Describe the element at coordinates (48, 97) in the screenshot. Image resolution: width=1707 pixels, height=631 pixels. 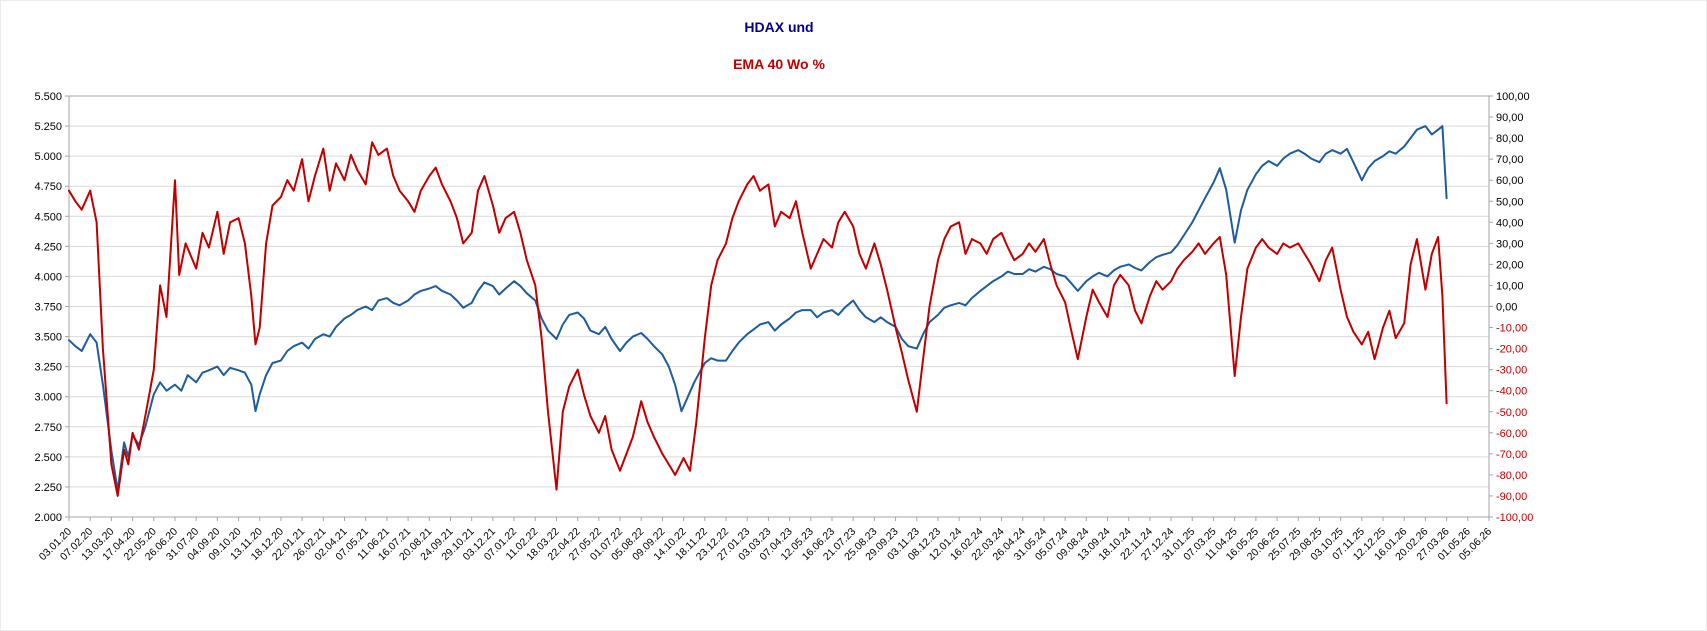
I see `left-axis-label: 5.500` at that location.